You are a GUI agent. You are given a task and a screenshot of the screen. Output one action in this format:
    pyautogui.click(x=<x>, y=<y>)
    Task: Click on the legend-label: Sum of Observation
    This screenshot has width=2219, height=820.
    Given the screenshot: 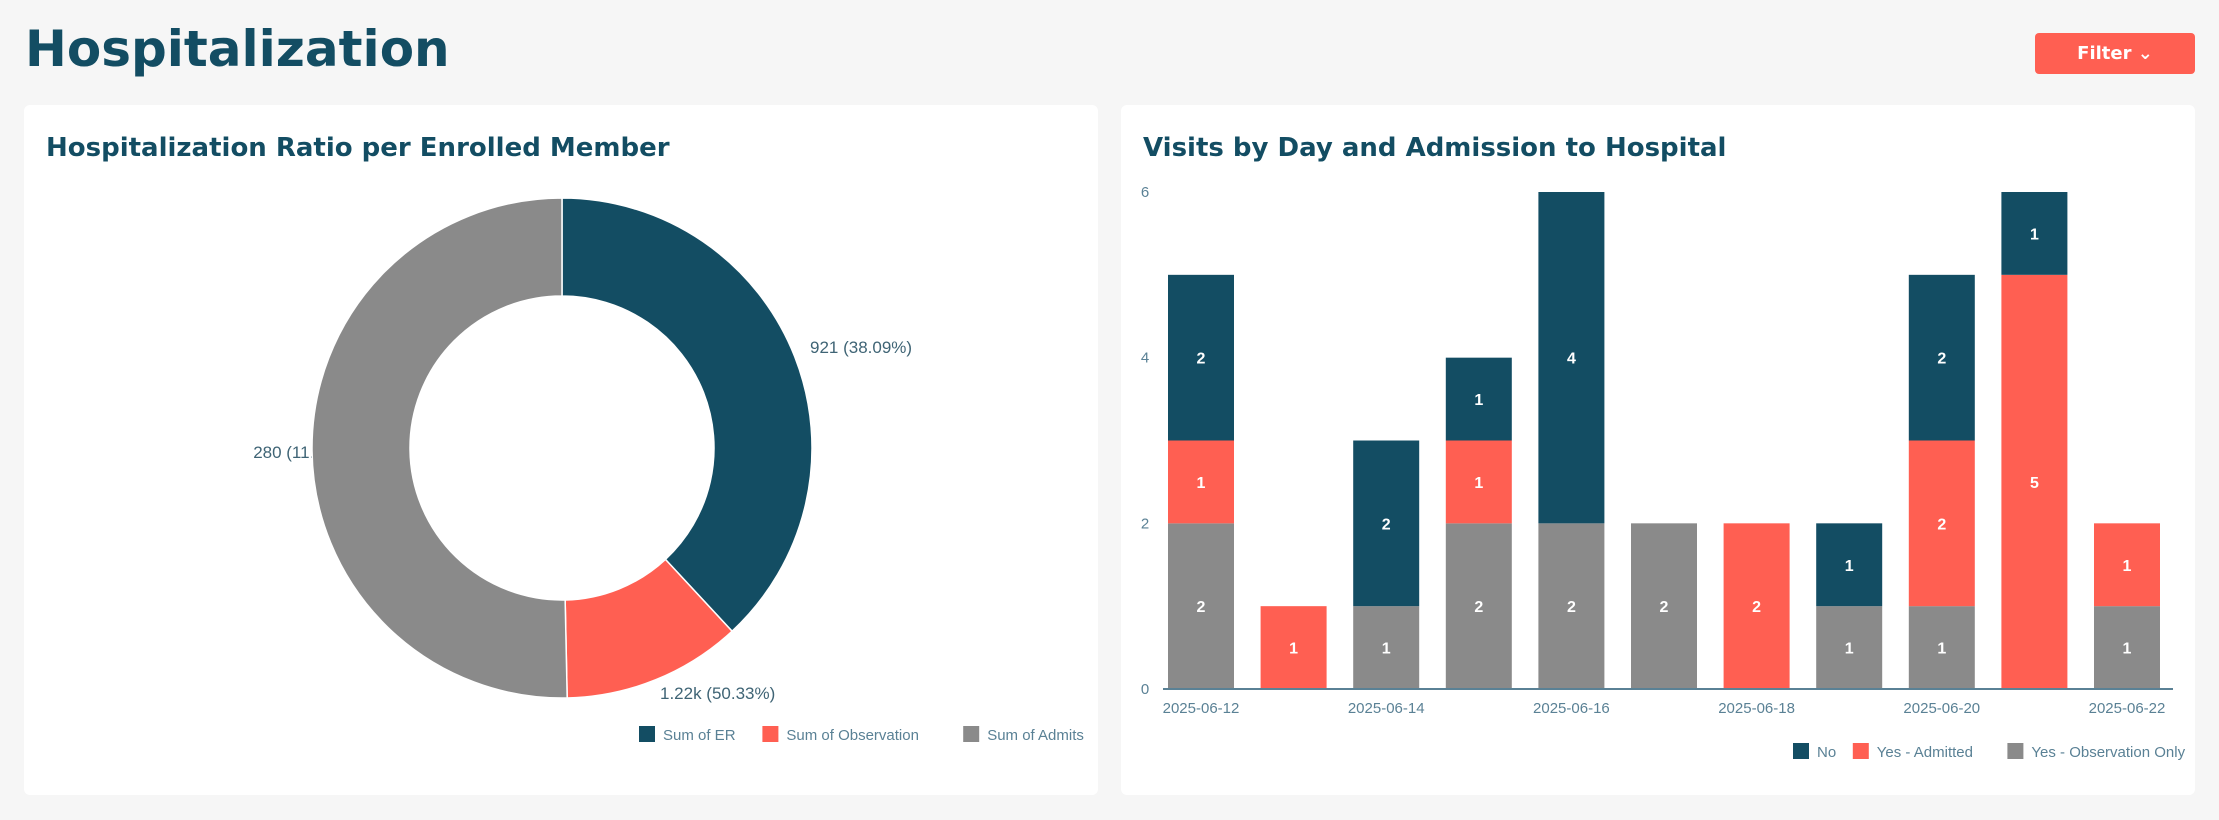 What is the action you would take?
    pyautogui.click(x=852, y=735)
    